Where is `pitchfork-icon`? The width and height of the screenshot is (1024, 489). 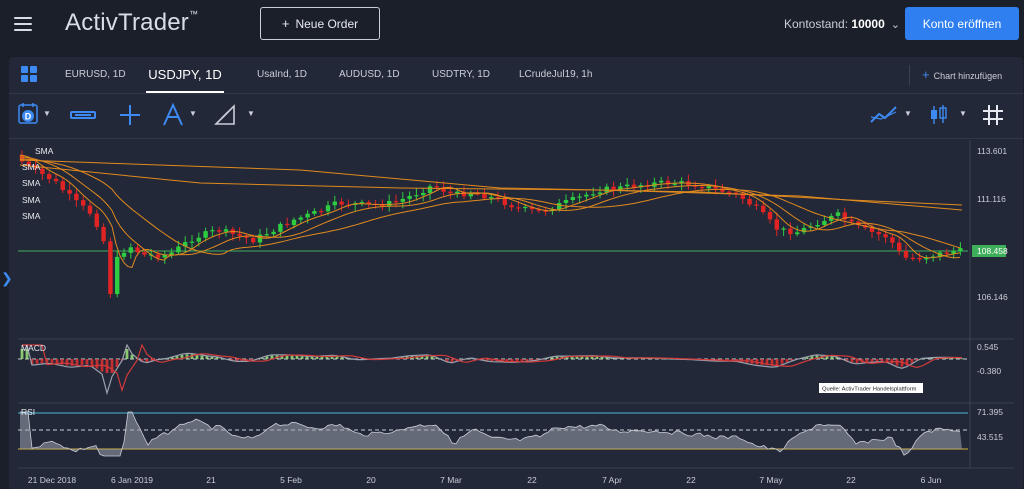
pitchfork-icon is located at coordinates (173, 115).